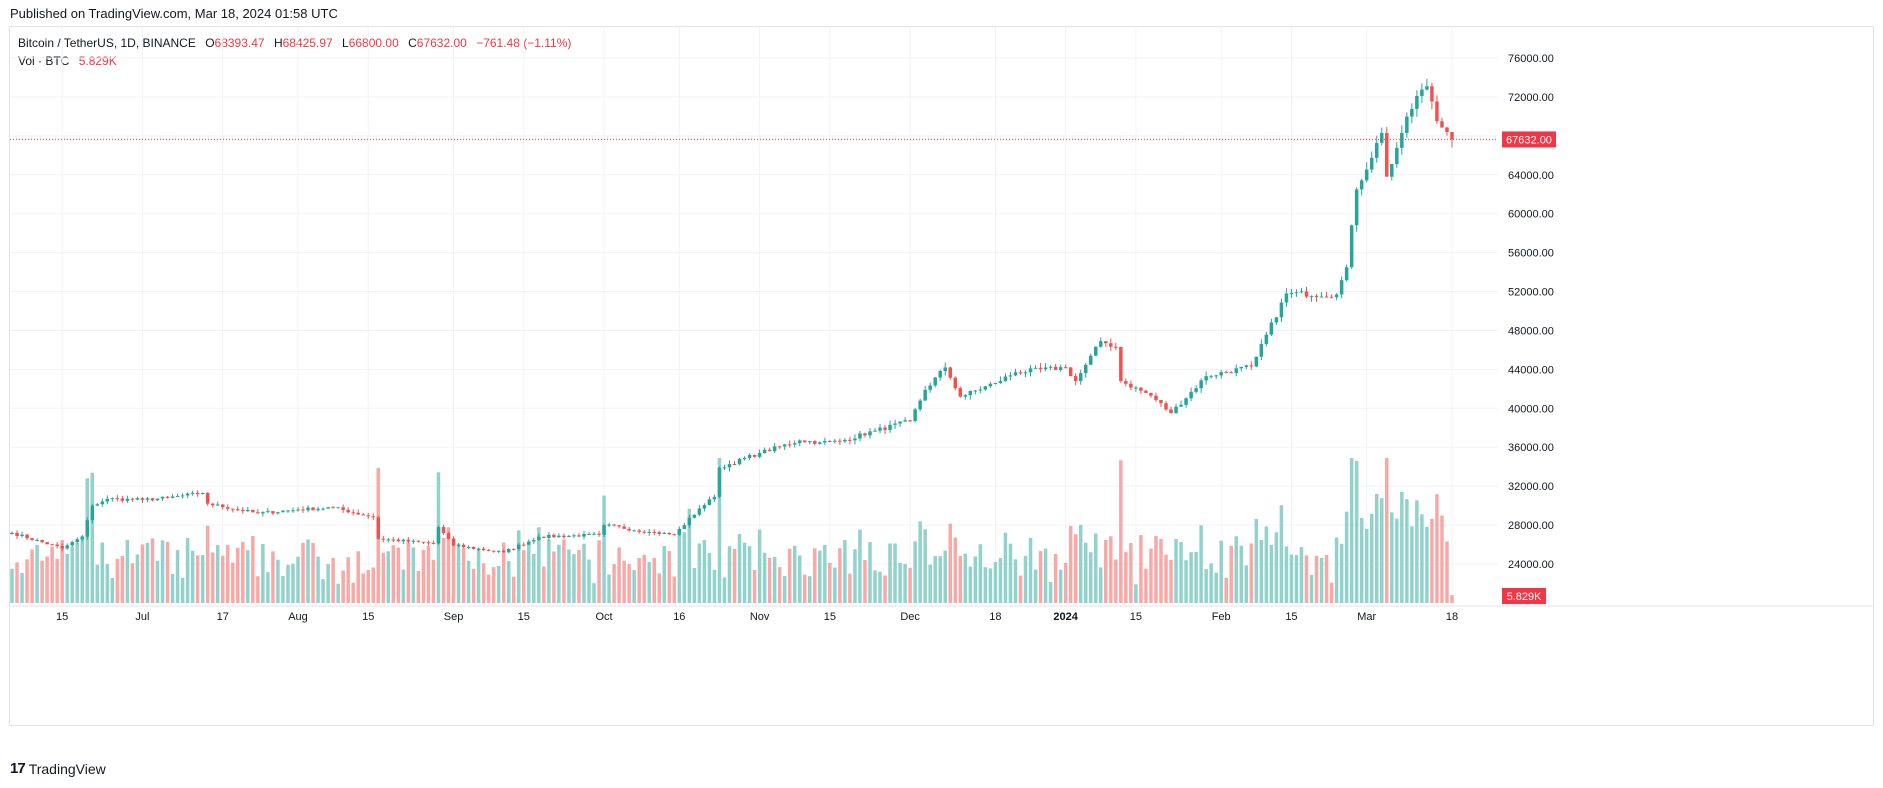 The image size is (1883, 788). What do you see at coordinates (142, 617) in the screenshot?
I see `time-tick-label: Jul` at bounding box center [142, 617].